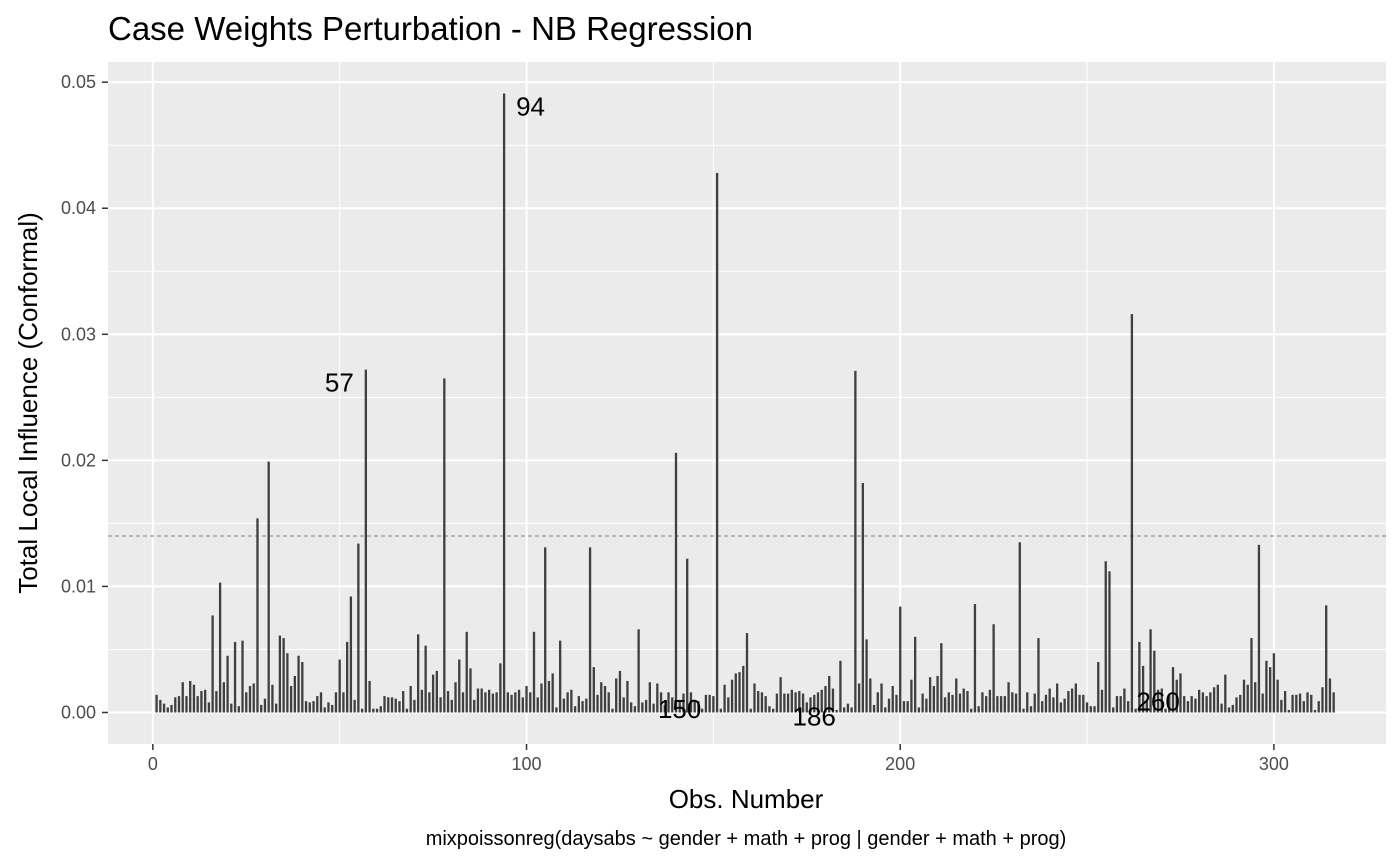 Image resolution: width=1400 pixels, height=865 pixels. Describe the element at coordinates (78, 586) in the screenshot. I see `y-tick-label: 0.01` at that location.